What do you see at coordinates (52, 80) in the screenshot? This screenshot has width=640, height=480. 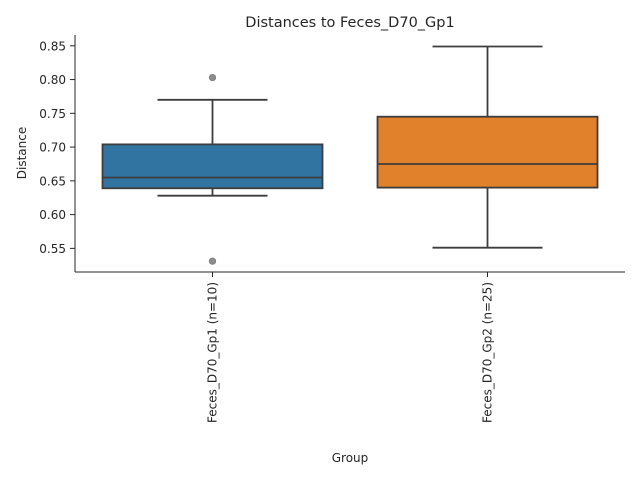 I see `y-tick-label: 0.80` at bounding box center [52, 80].